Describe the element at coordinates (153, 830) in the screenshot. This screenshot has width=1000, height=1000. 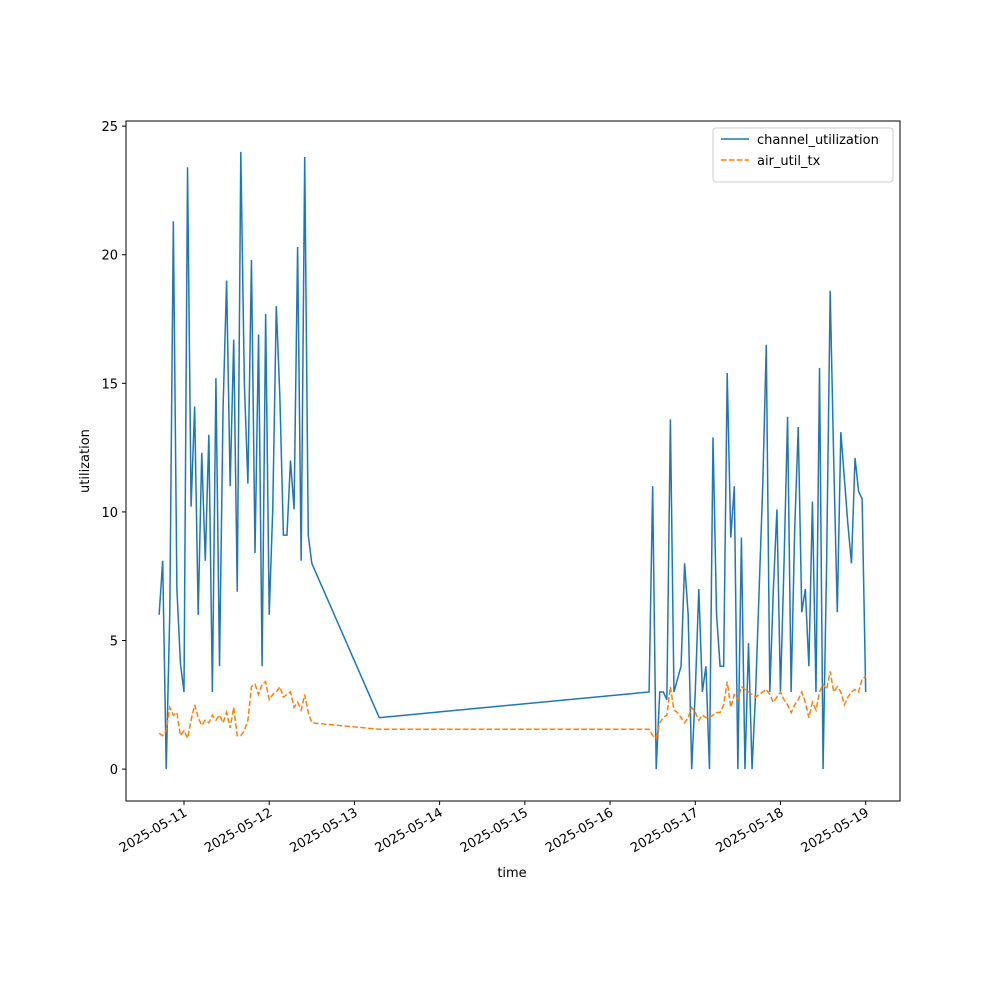
I see `x-tick-label: 2025-05-11` at that location.